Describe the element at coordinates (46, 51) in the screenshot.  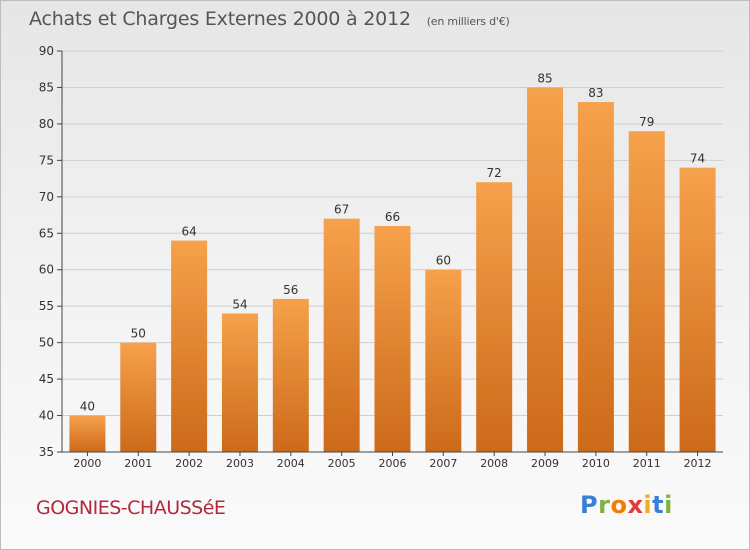
I see `y-tick-label: 90` at that location.